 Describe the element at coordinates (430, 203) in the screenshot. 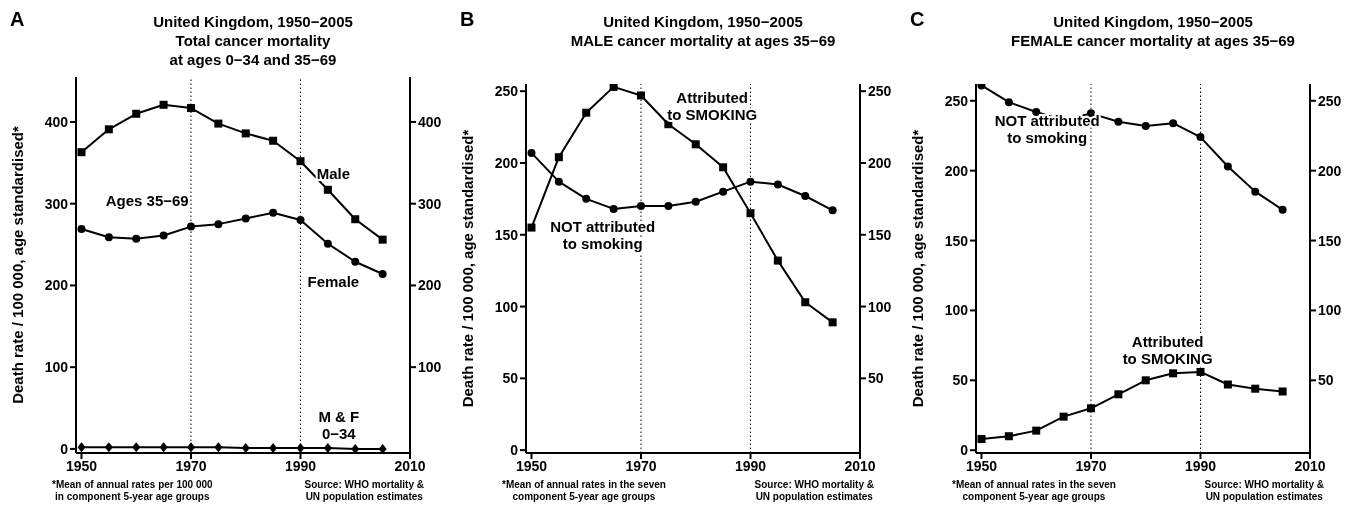

I see `y2-tick-label: 300` at that location.